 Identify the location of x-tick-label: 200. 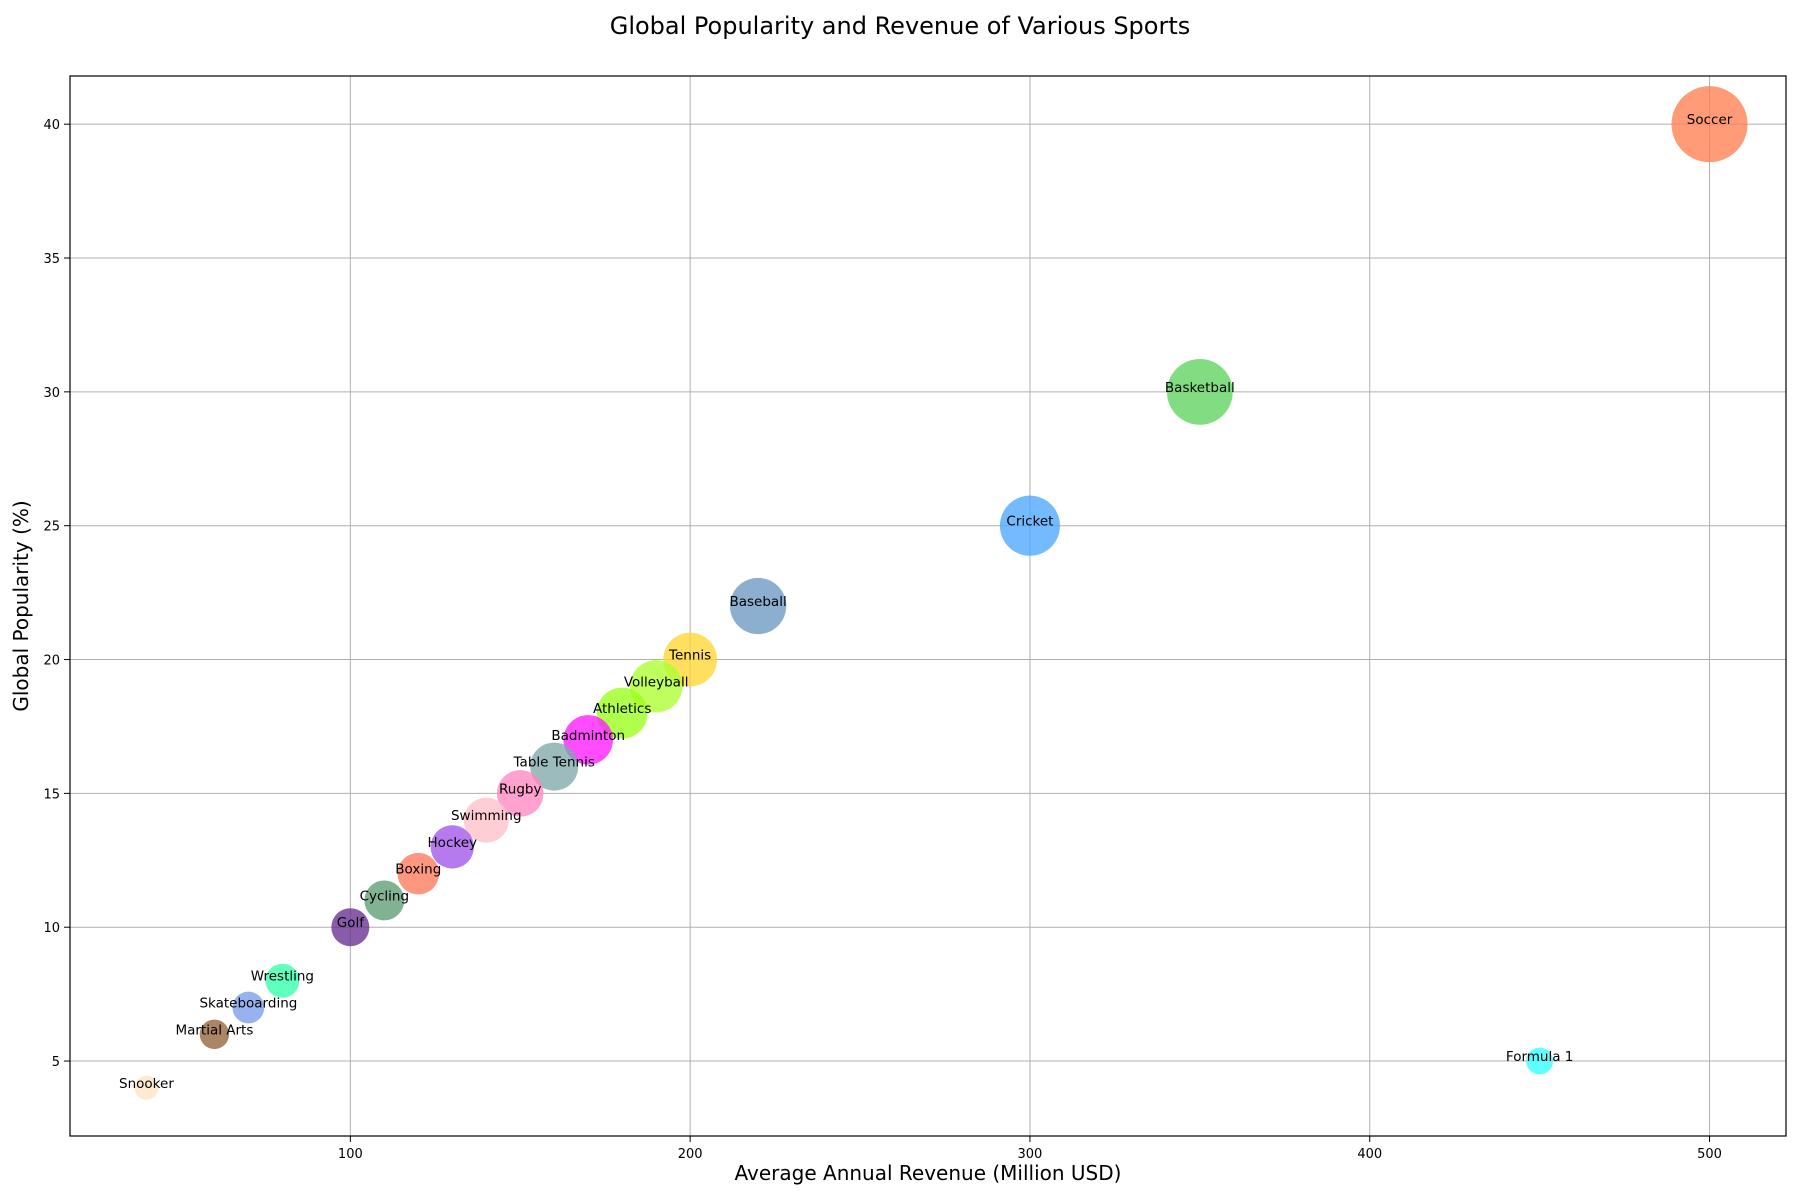
(690, 1154).